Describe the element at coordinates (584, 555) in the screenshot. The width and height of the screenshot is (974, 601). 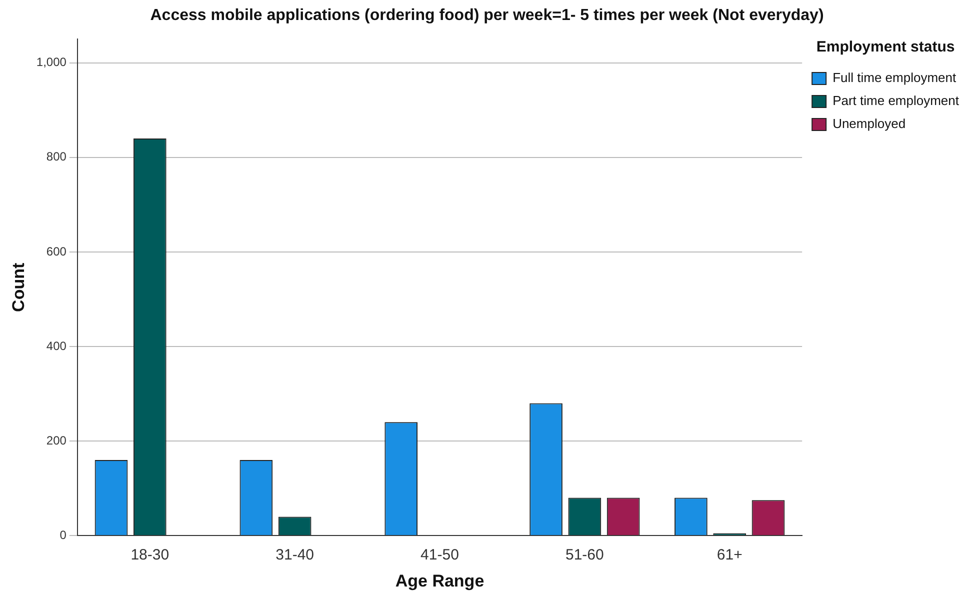
I see `x-tick-label: 51-60` at that location.